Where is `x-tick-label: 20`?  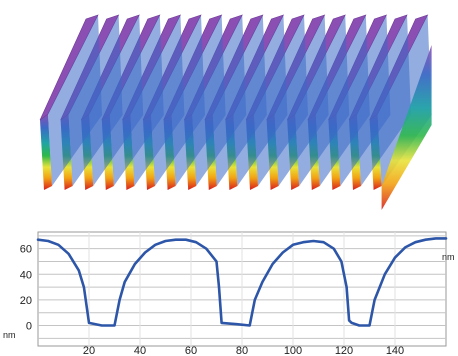 x-tick-label: 20 is located at coordinates (89, 350).